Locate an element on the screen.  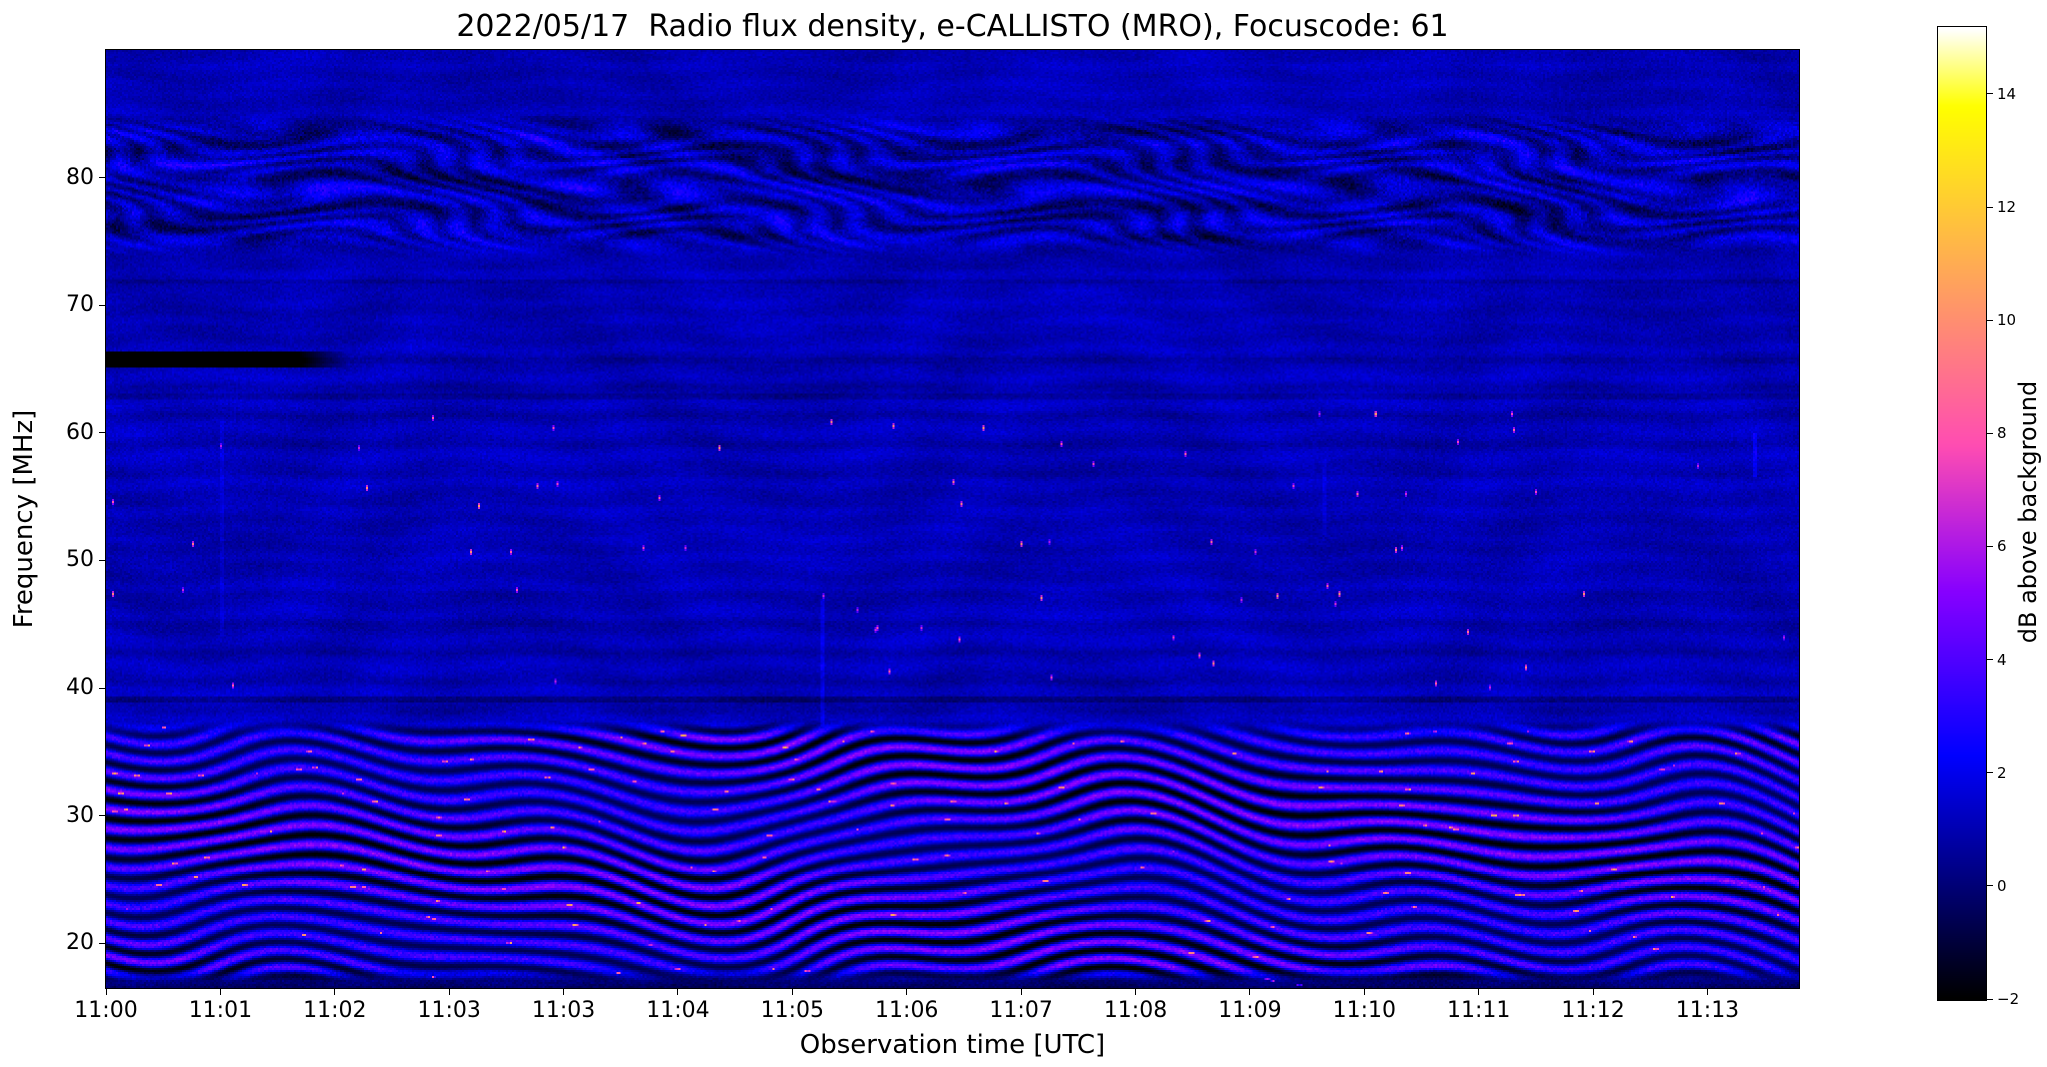
x-tick-label: 11:02 is located at coordinates (335, 1010).